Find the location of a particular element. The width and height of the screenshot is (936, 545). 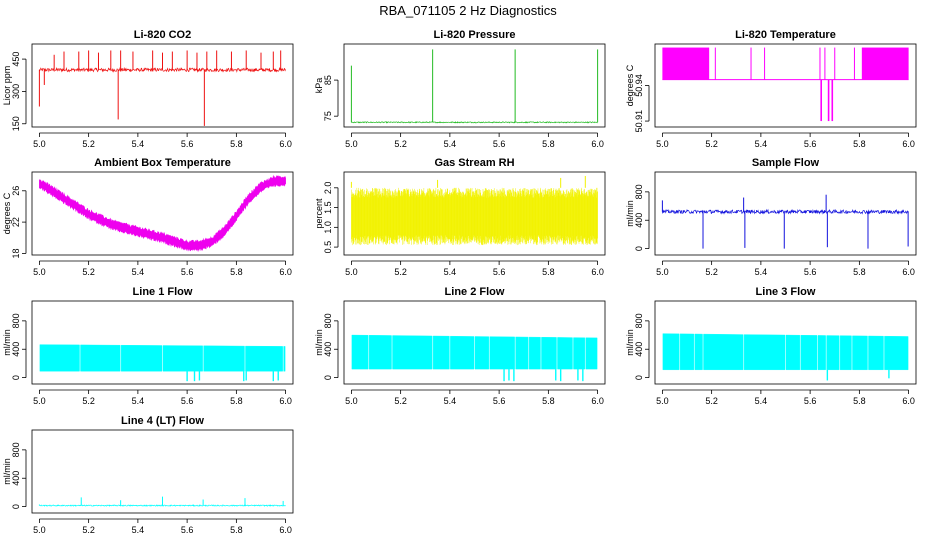

dense-band is located at coordinates (686, 63).